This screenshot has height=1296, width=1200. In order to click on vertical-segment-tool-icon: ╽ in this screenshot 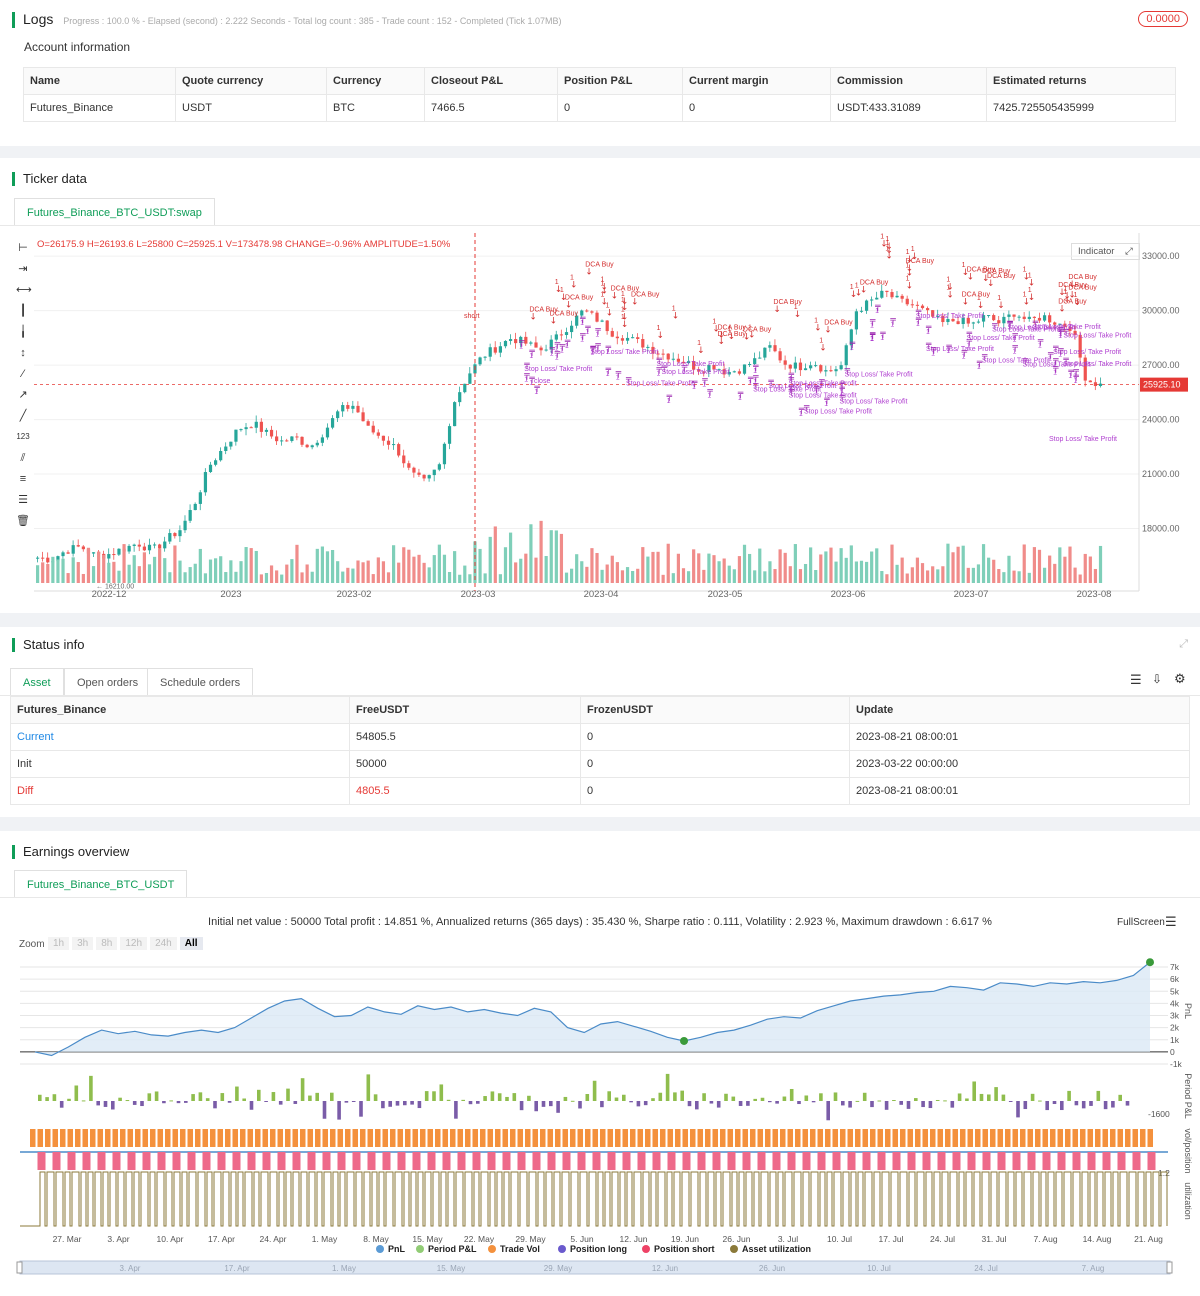, I will do `click(23, 332)`.